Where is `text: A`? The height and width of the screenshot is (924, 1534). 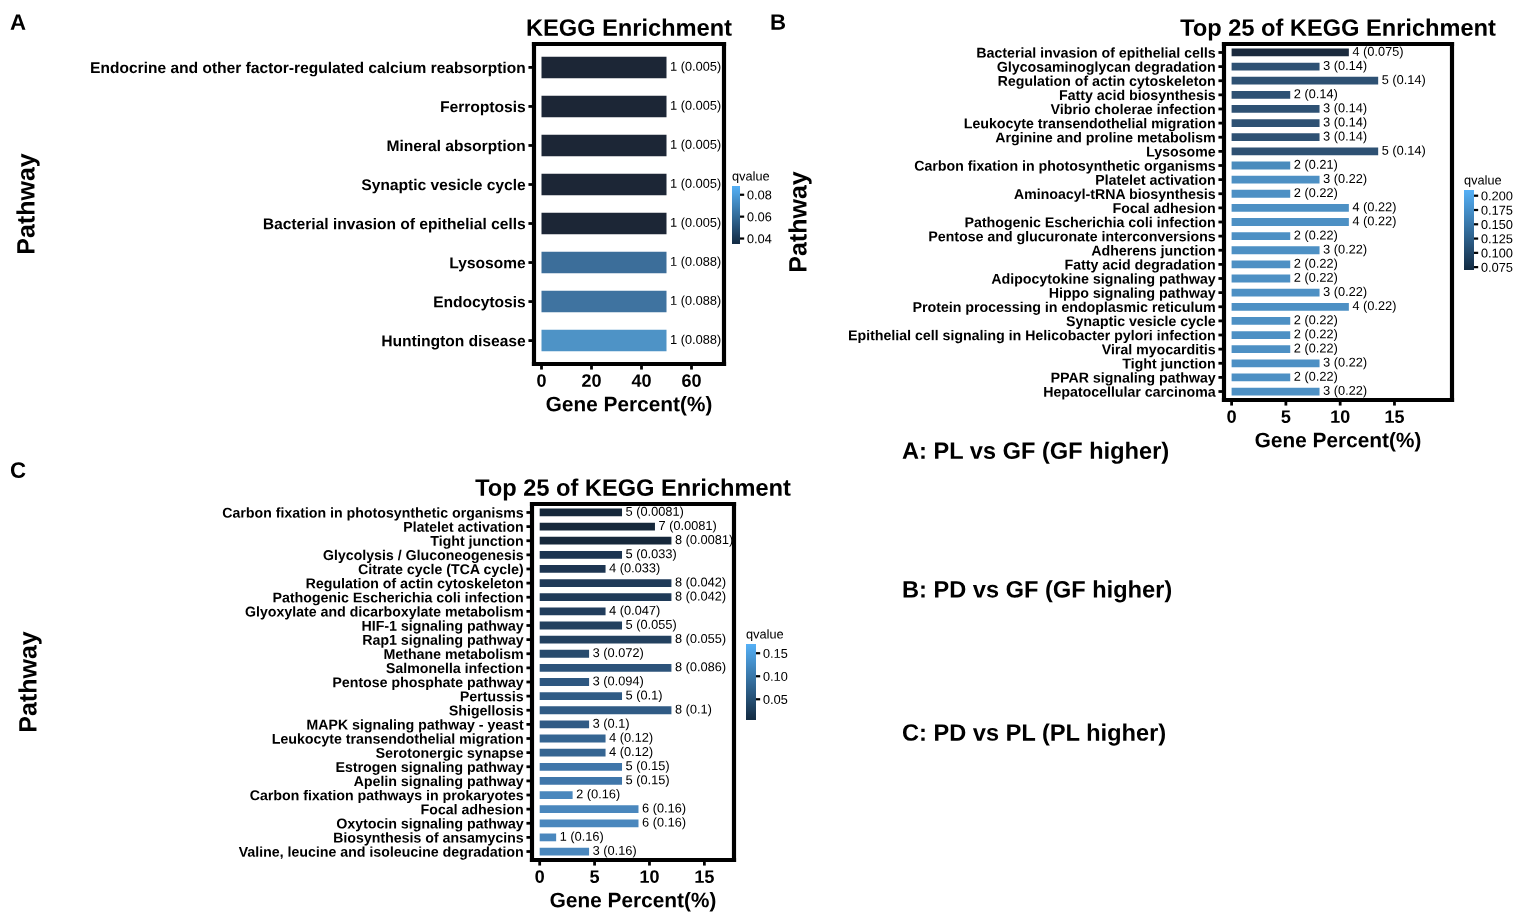
text: A is located at coordinates (18, 22).